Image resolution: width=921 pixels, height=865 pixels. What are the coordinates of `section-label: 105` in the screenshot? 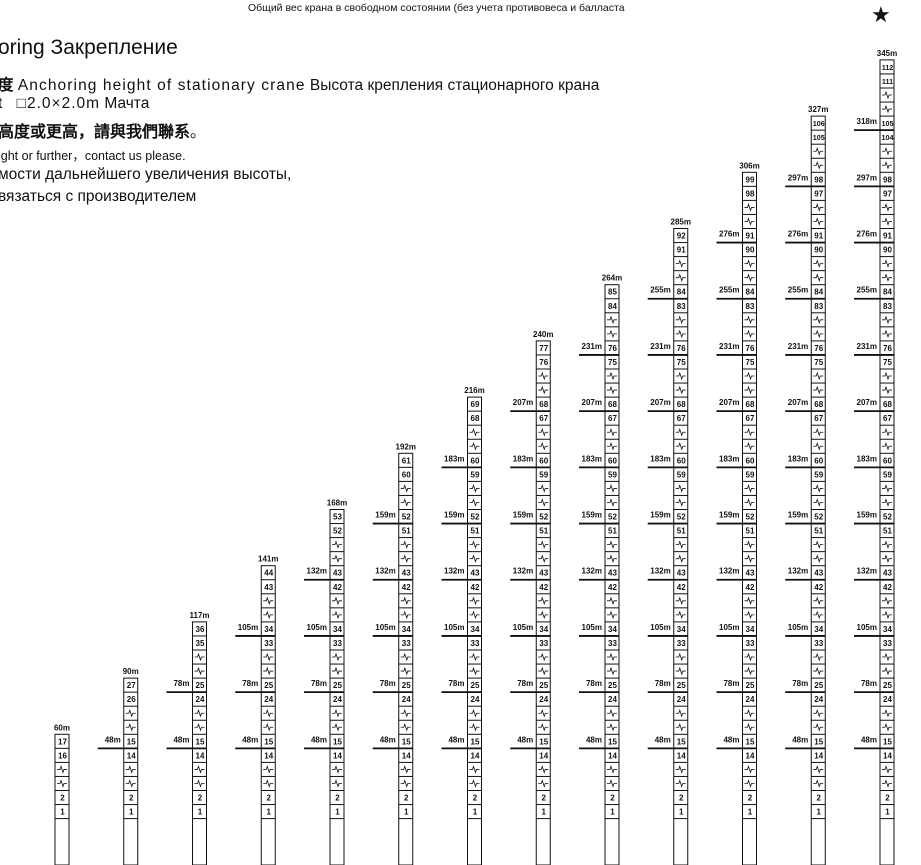 It's located at (819, 137).